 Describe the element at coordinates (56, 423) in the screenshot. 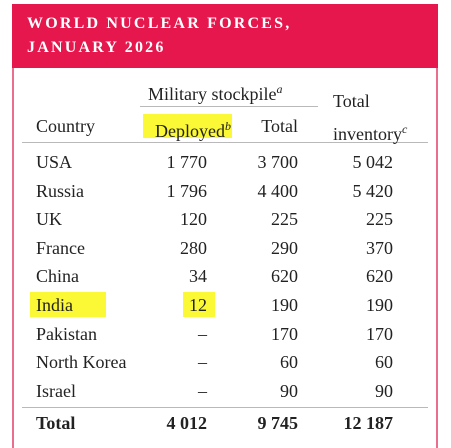

I see `cell-text: Total` at that location.